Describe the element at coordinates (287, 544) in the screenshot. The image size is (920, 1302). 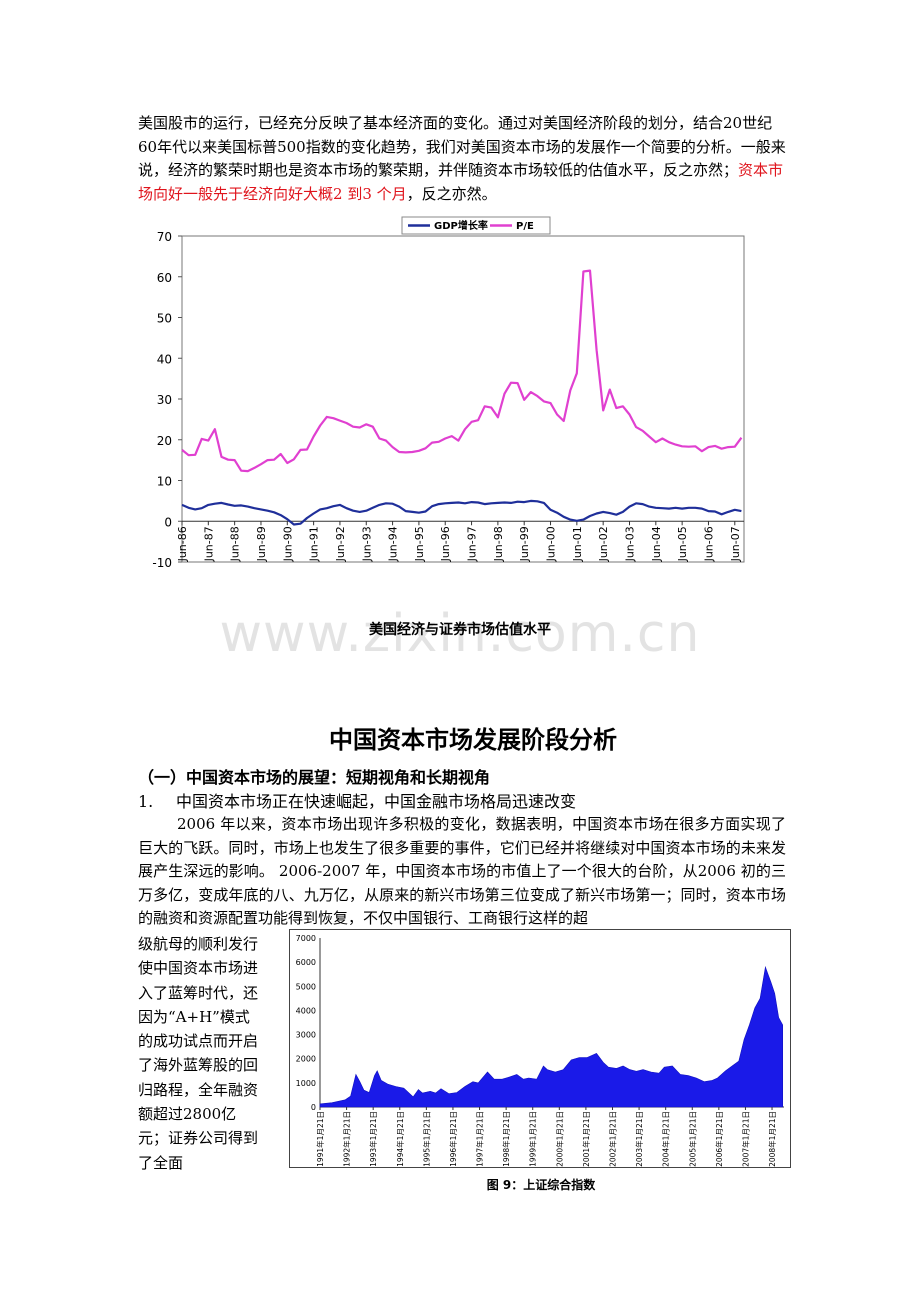
I see `x-tick-label: Jun-90` at that location.